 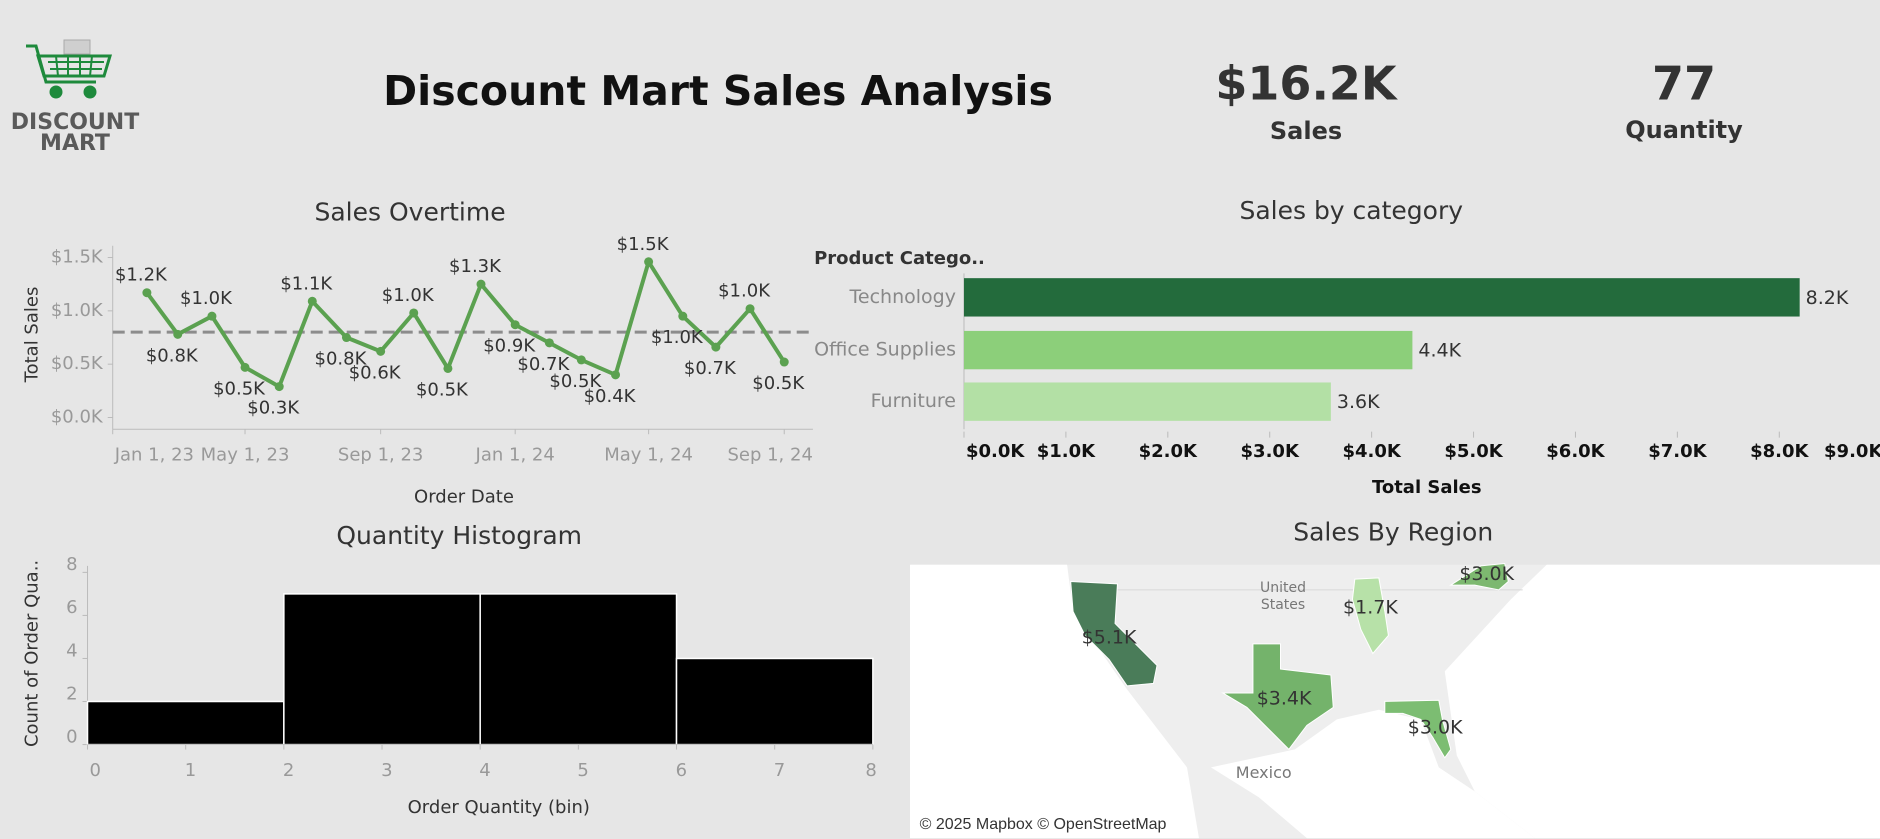 What do you see at coordinates (769, 455) in the screenshot?
I see `x-tick-label: Sep 1, 24` at bounding box center [769, 455].